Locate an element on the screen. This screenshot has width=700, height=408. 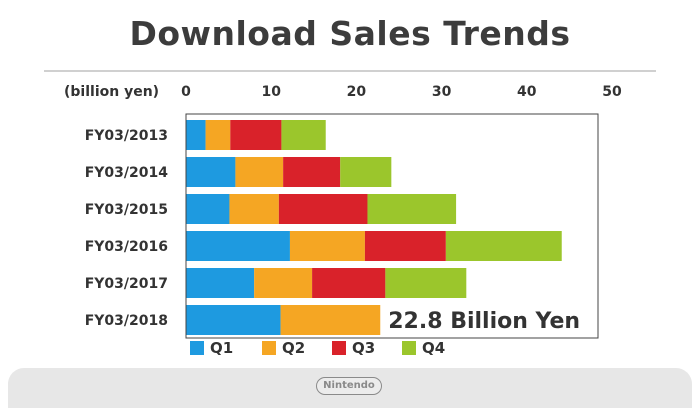
legend-swatch-q3 is located at coordinates (339, 348).